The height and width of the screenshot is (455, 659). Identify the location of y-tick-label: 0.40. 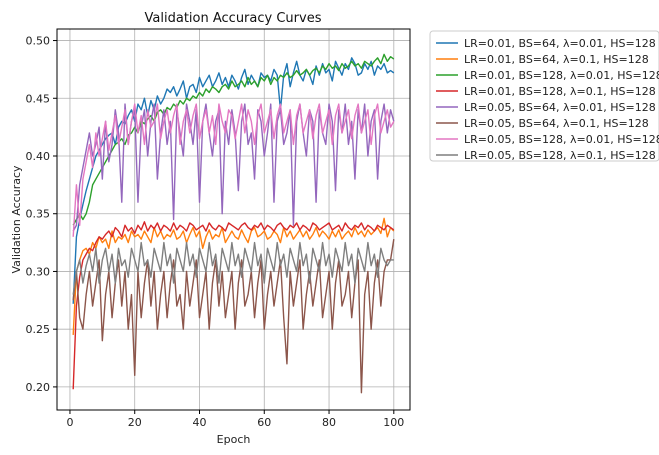
(38, 156).